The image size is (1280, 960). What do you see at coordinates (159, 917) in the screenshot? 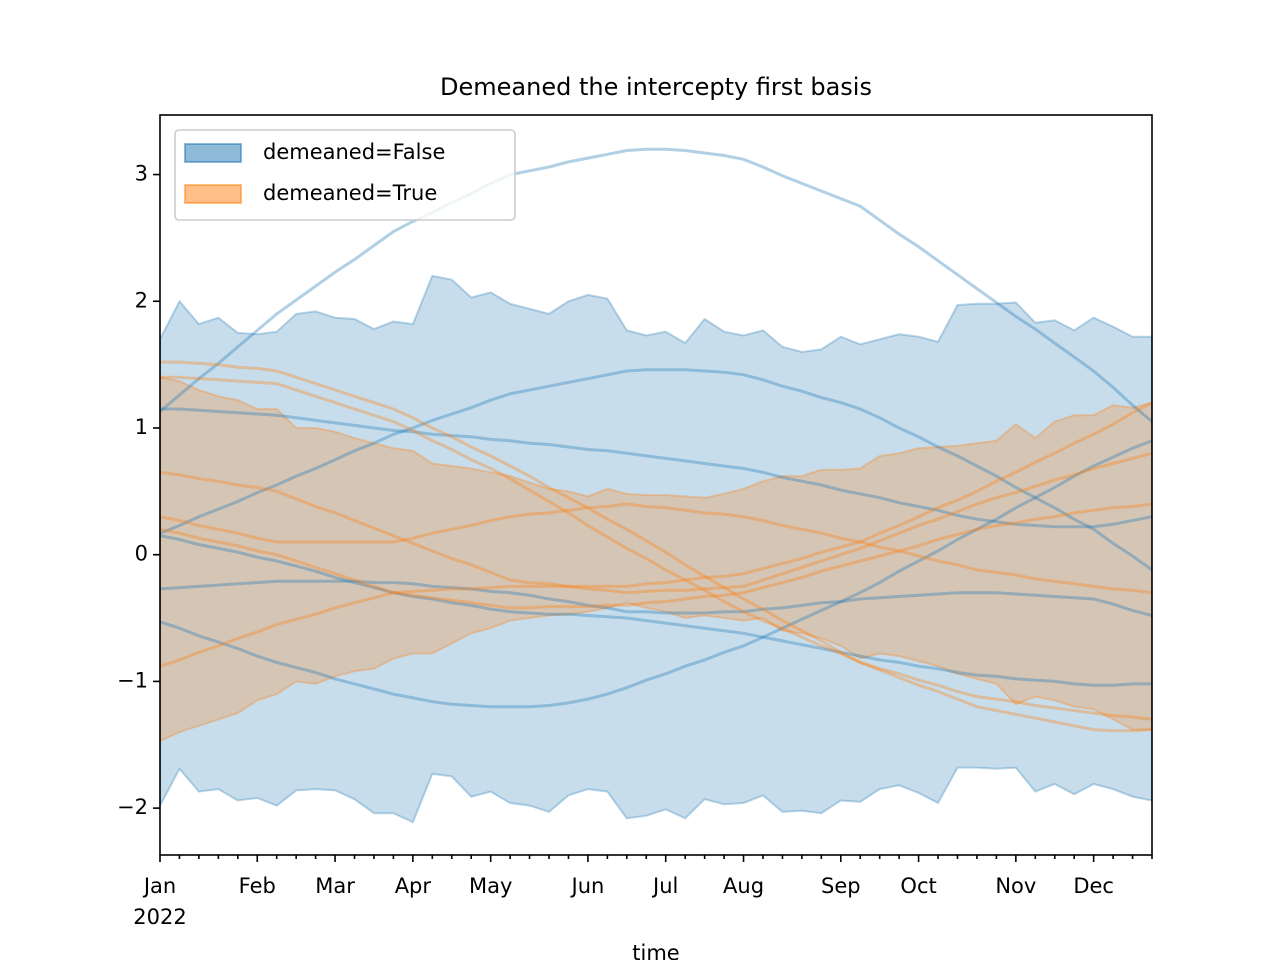
I see `x-year-label: 2022` at bounding box center [159, 917].